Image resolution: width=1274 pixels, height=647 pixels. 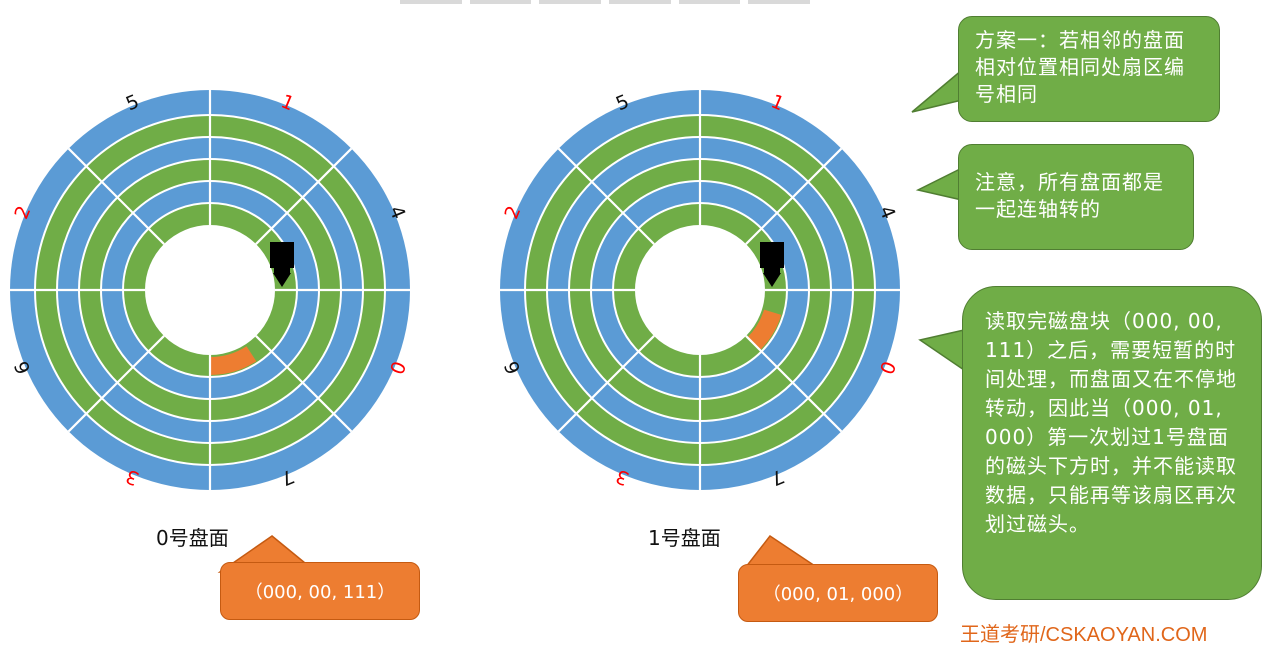 I want to click on surface-0-label: 0号盘面, so click(x=192, y=538).